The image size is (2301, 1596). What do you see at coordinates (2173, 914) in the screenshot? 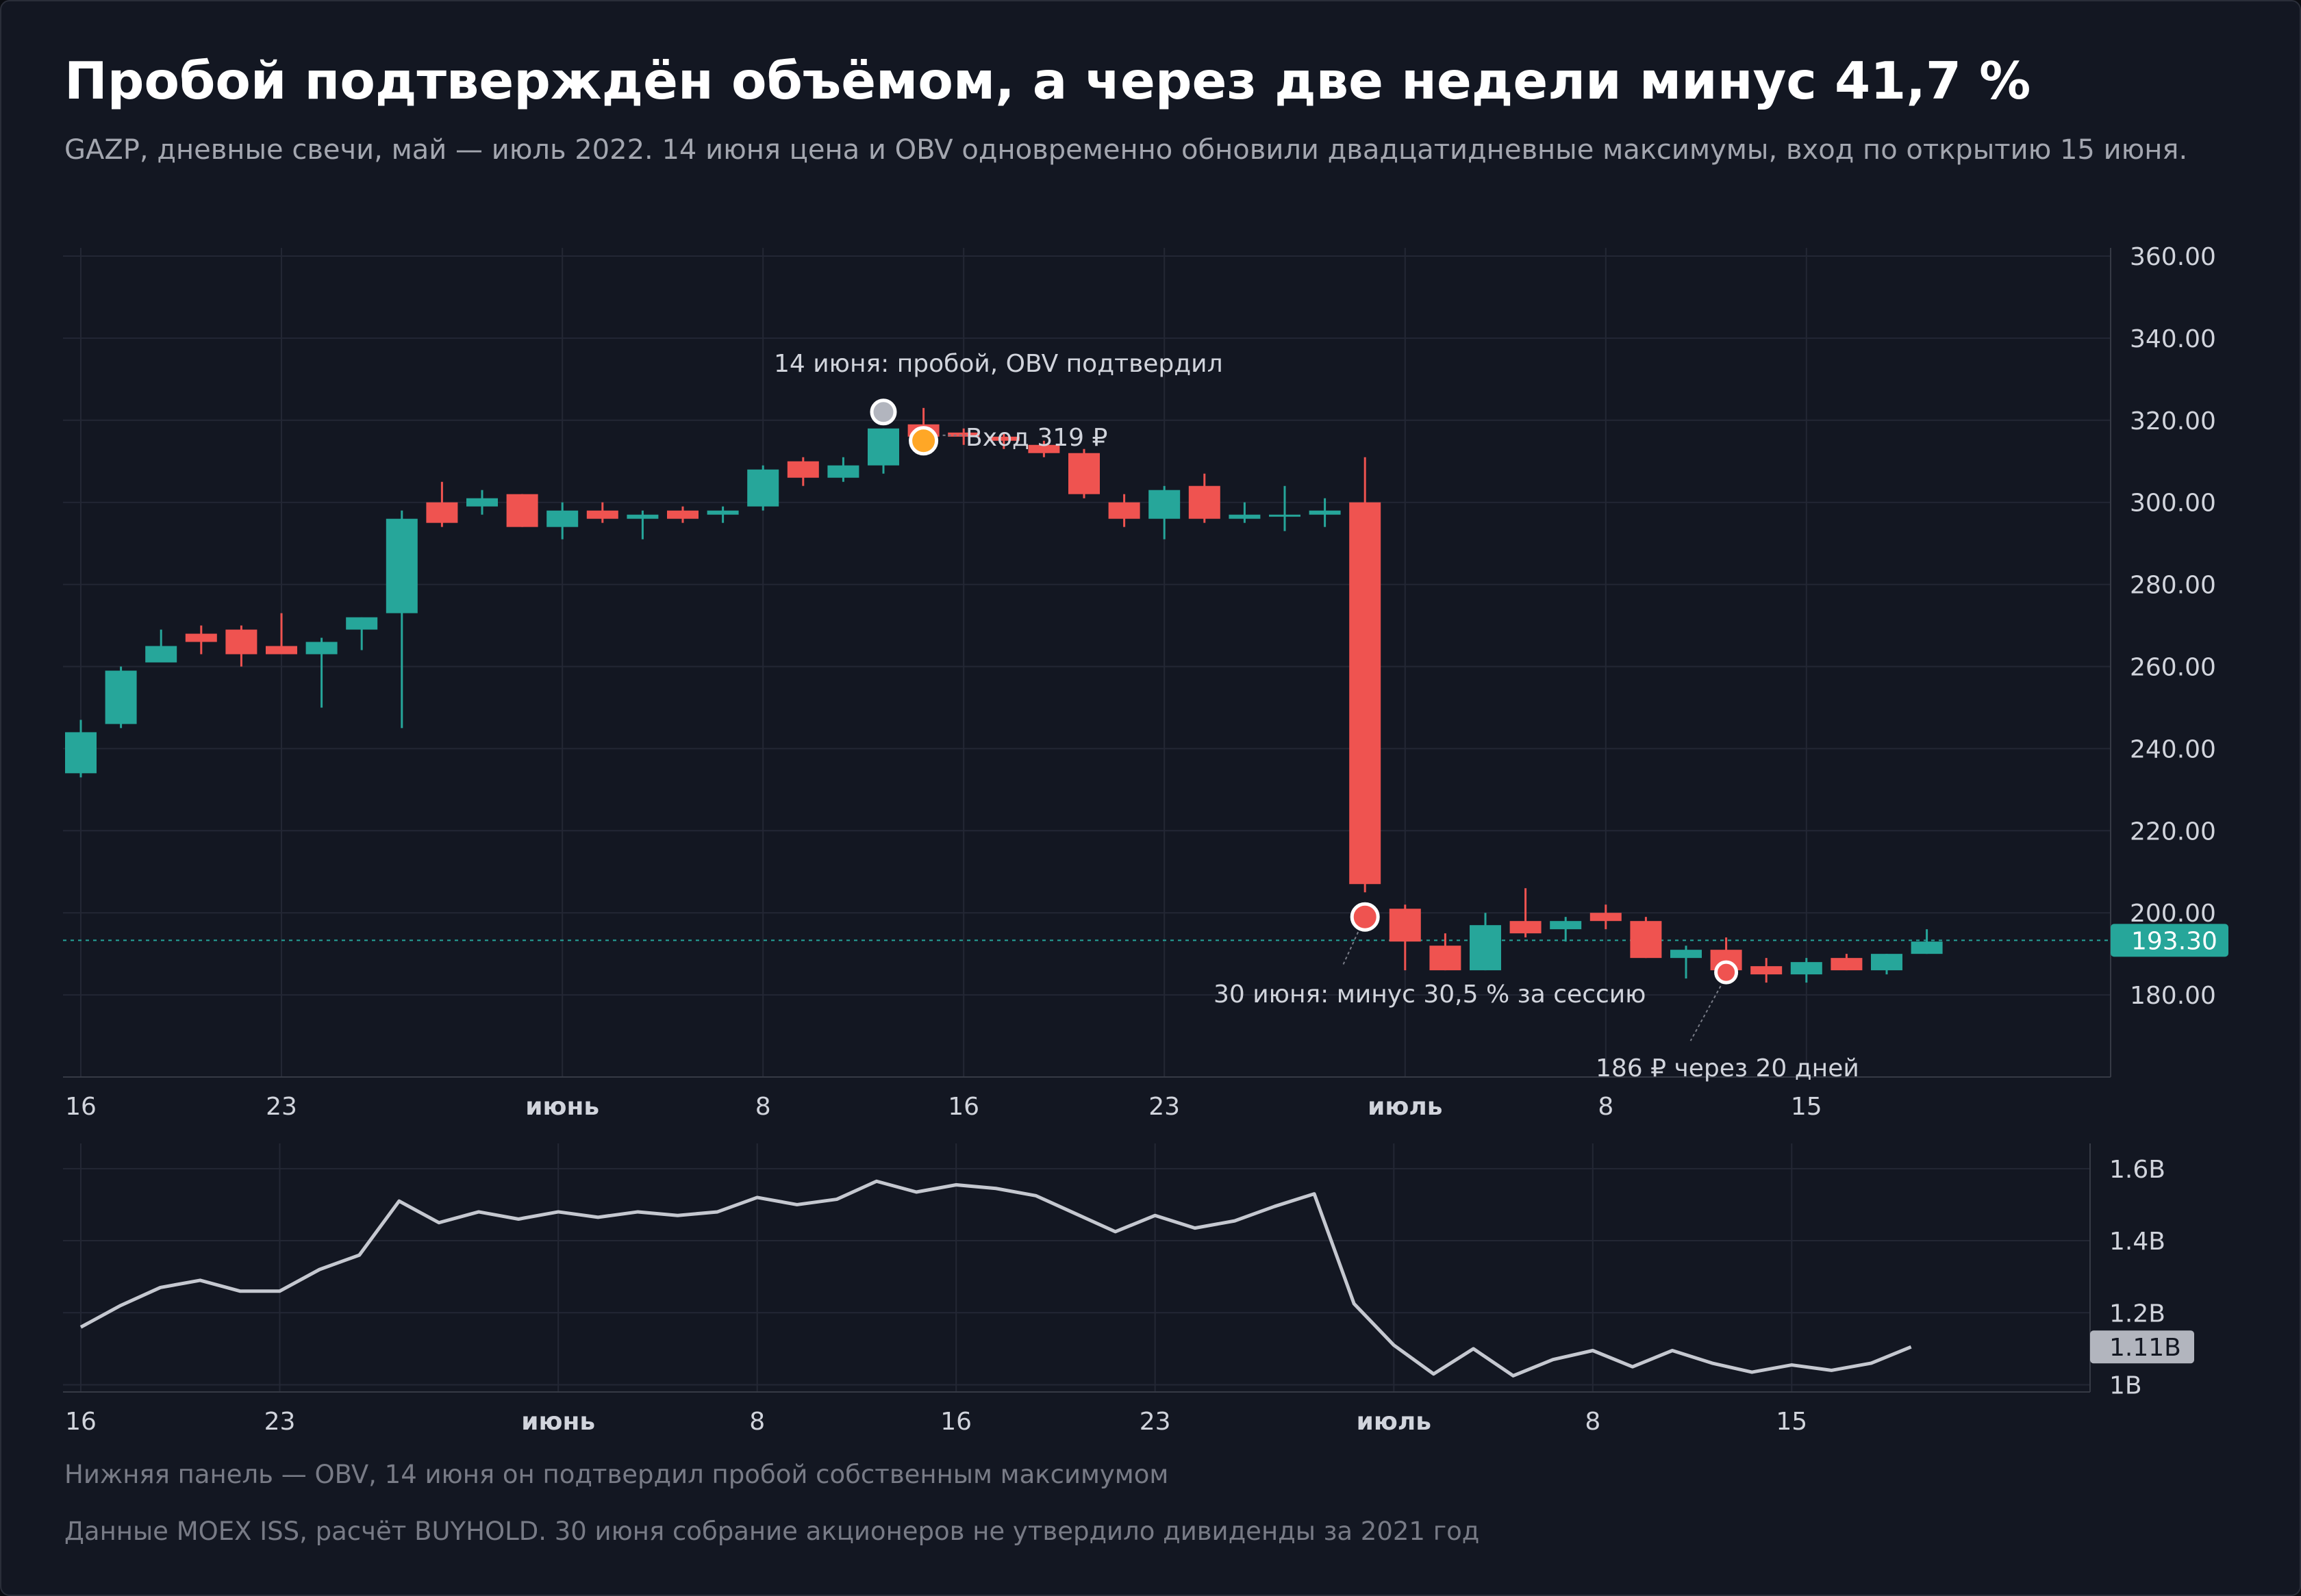
I see `y-tick-label: 200.00` at bounding box center [2173, 914].